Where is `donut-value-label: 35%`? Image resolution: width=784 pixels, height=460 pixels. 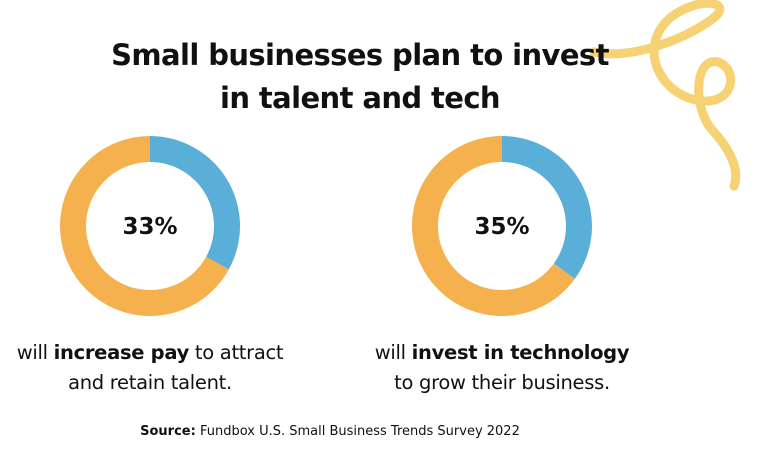
donut-value-label: 35% is located at coordinates (501, 227).